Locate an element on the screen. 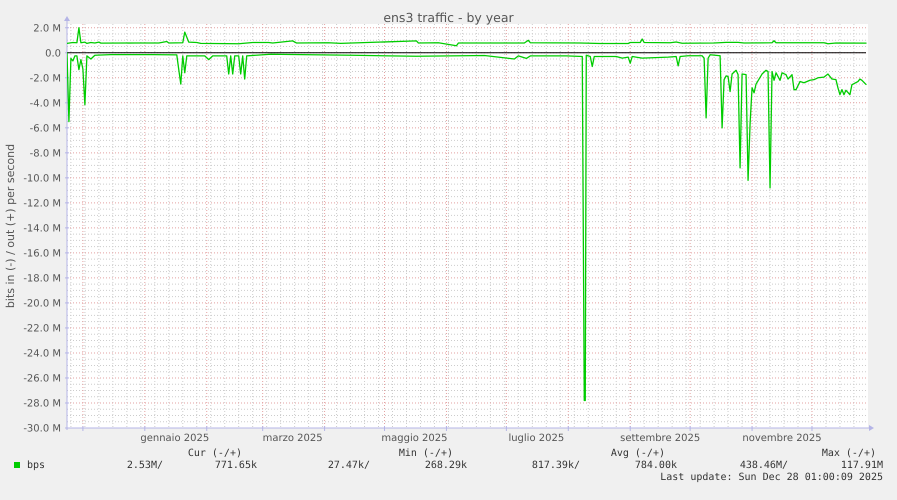  y-tick-label: -14.0 M is located at coordinates (42, 228).